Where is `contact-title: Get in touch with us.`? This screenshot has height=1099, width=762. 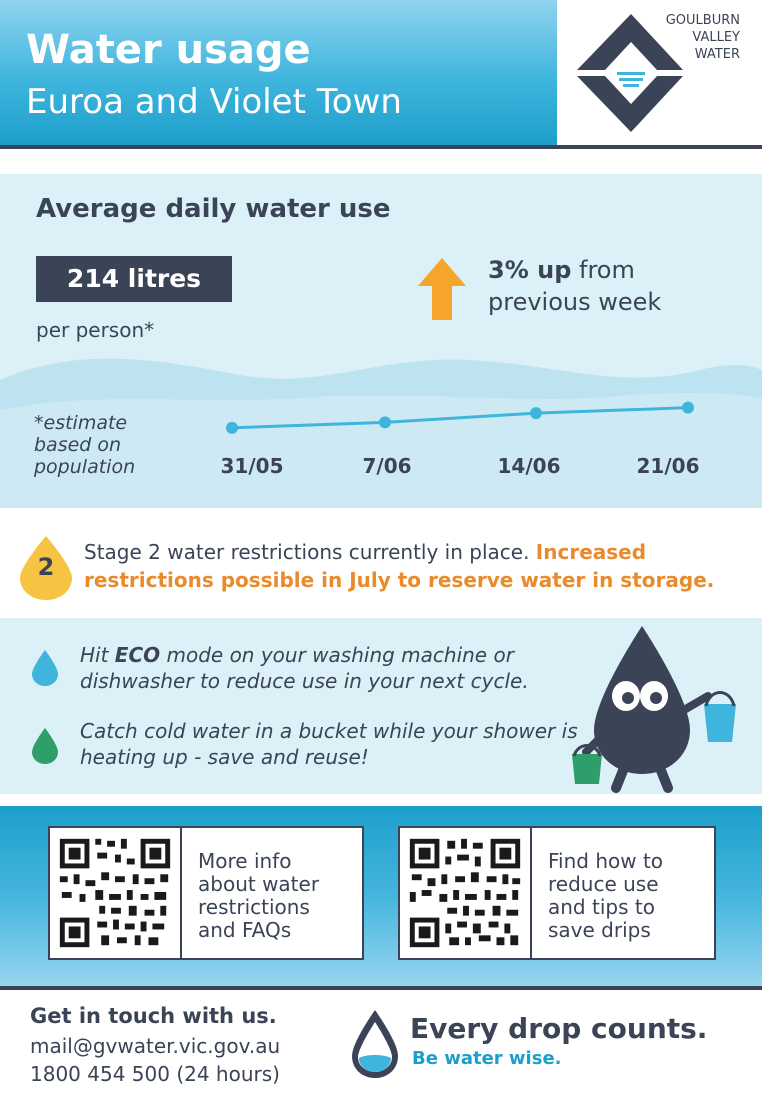 contact-title: Get in touch with us. is located at coordinates (153, 1016).